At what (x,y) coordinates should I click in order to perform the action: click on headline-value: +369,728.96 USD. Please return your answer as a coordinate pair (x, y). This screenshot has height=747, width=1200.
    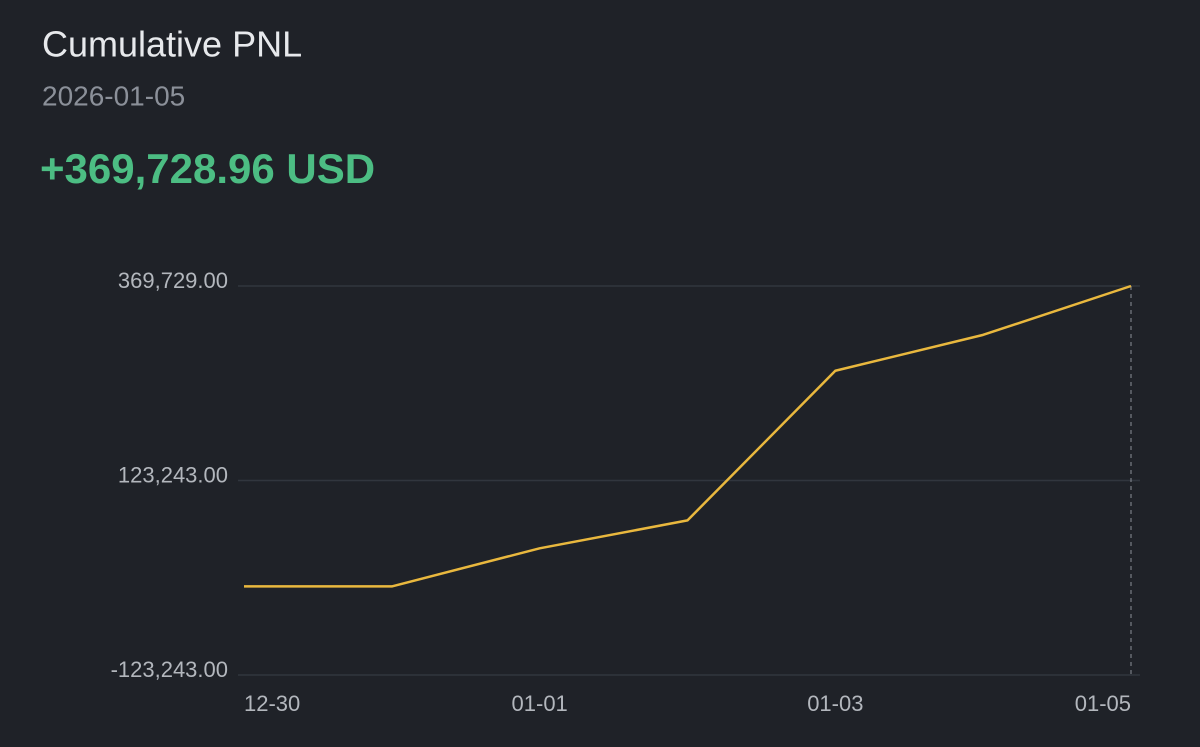
    Looking at the image, I should click on (207, 168).